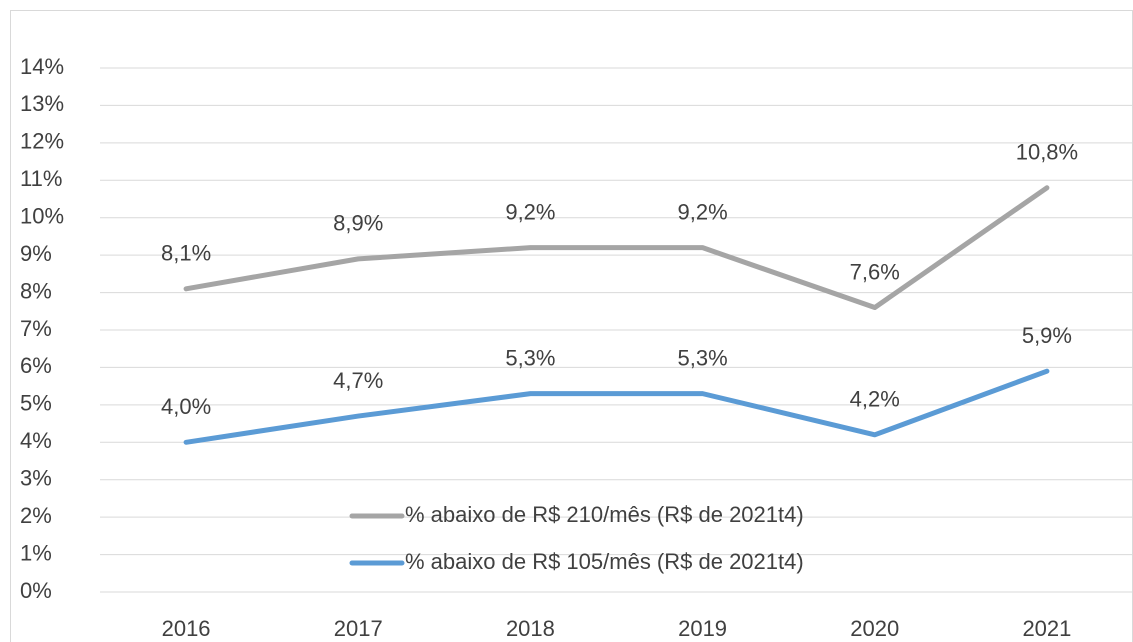 This screenshot has height=642, width=1133. I want to click on y-tick-label: 4%, so click(36, 440).